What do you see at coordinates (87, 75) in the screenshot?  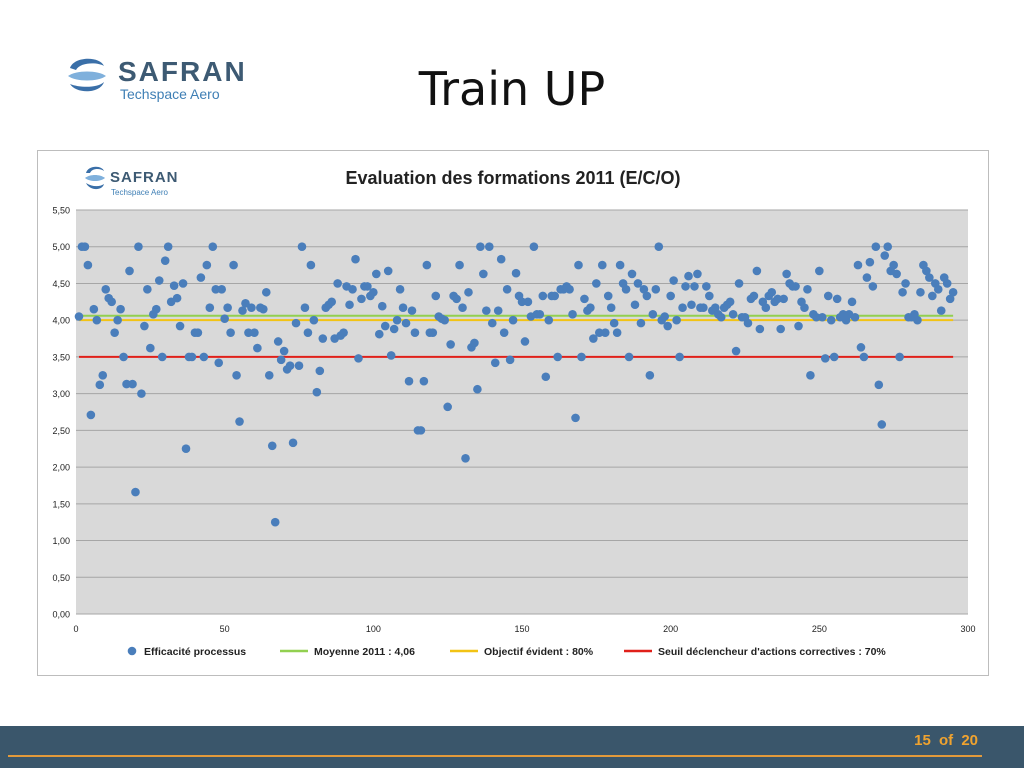 I see `safran-swoosh-icon` at bounding box center [87, 75].